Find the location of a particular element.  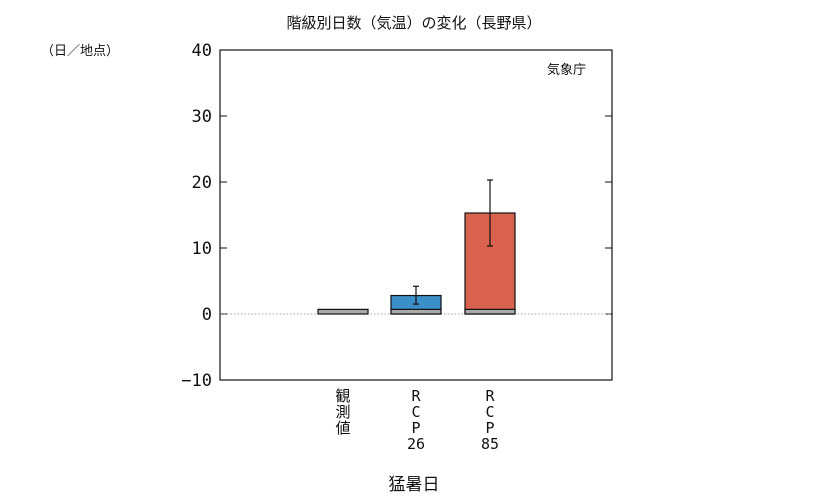

x-tick-label: 値 is located at coordinates (342, 428).